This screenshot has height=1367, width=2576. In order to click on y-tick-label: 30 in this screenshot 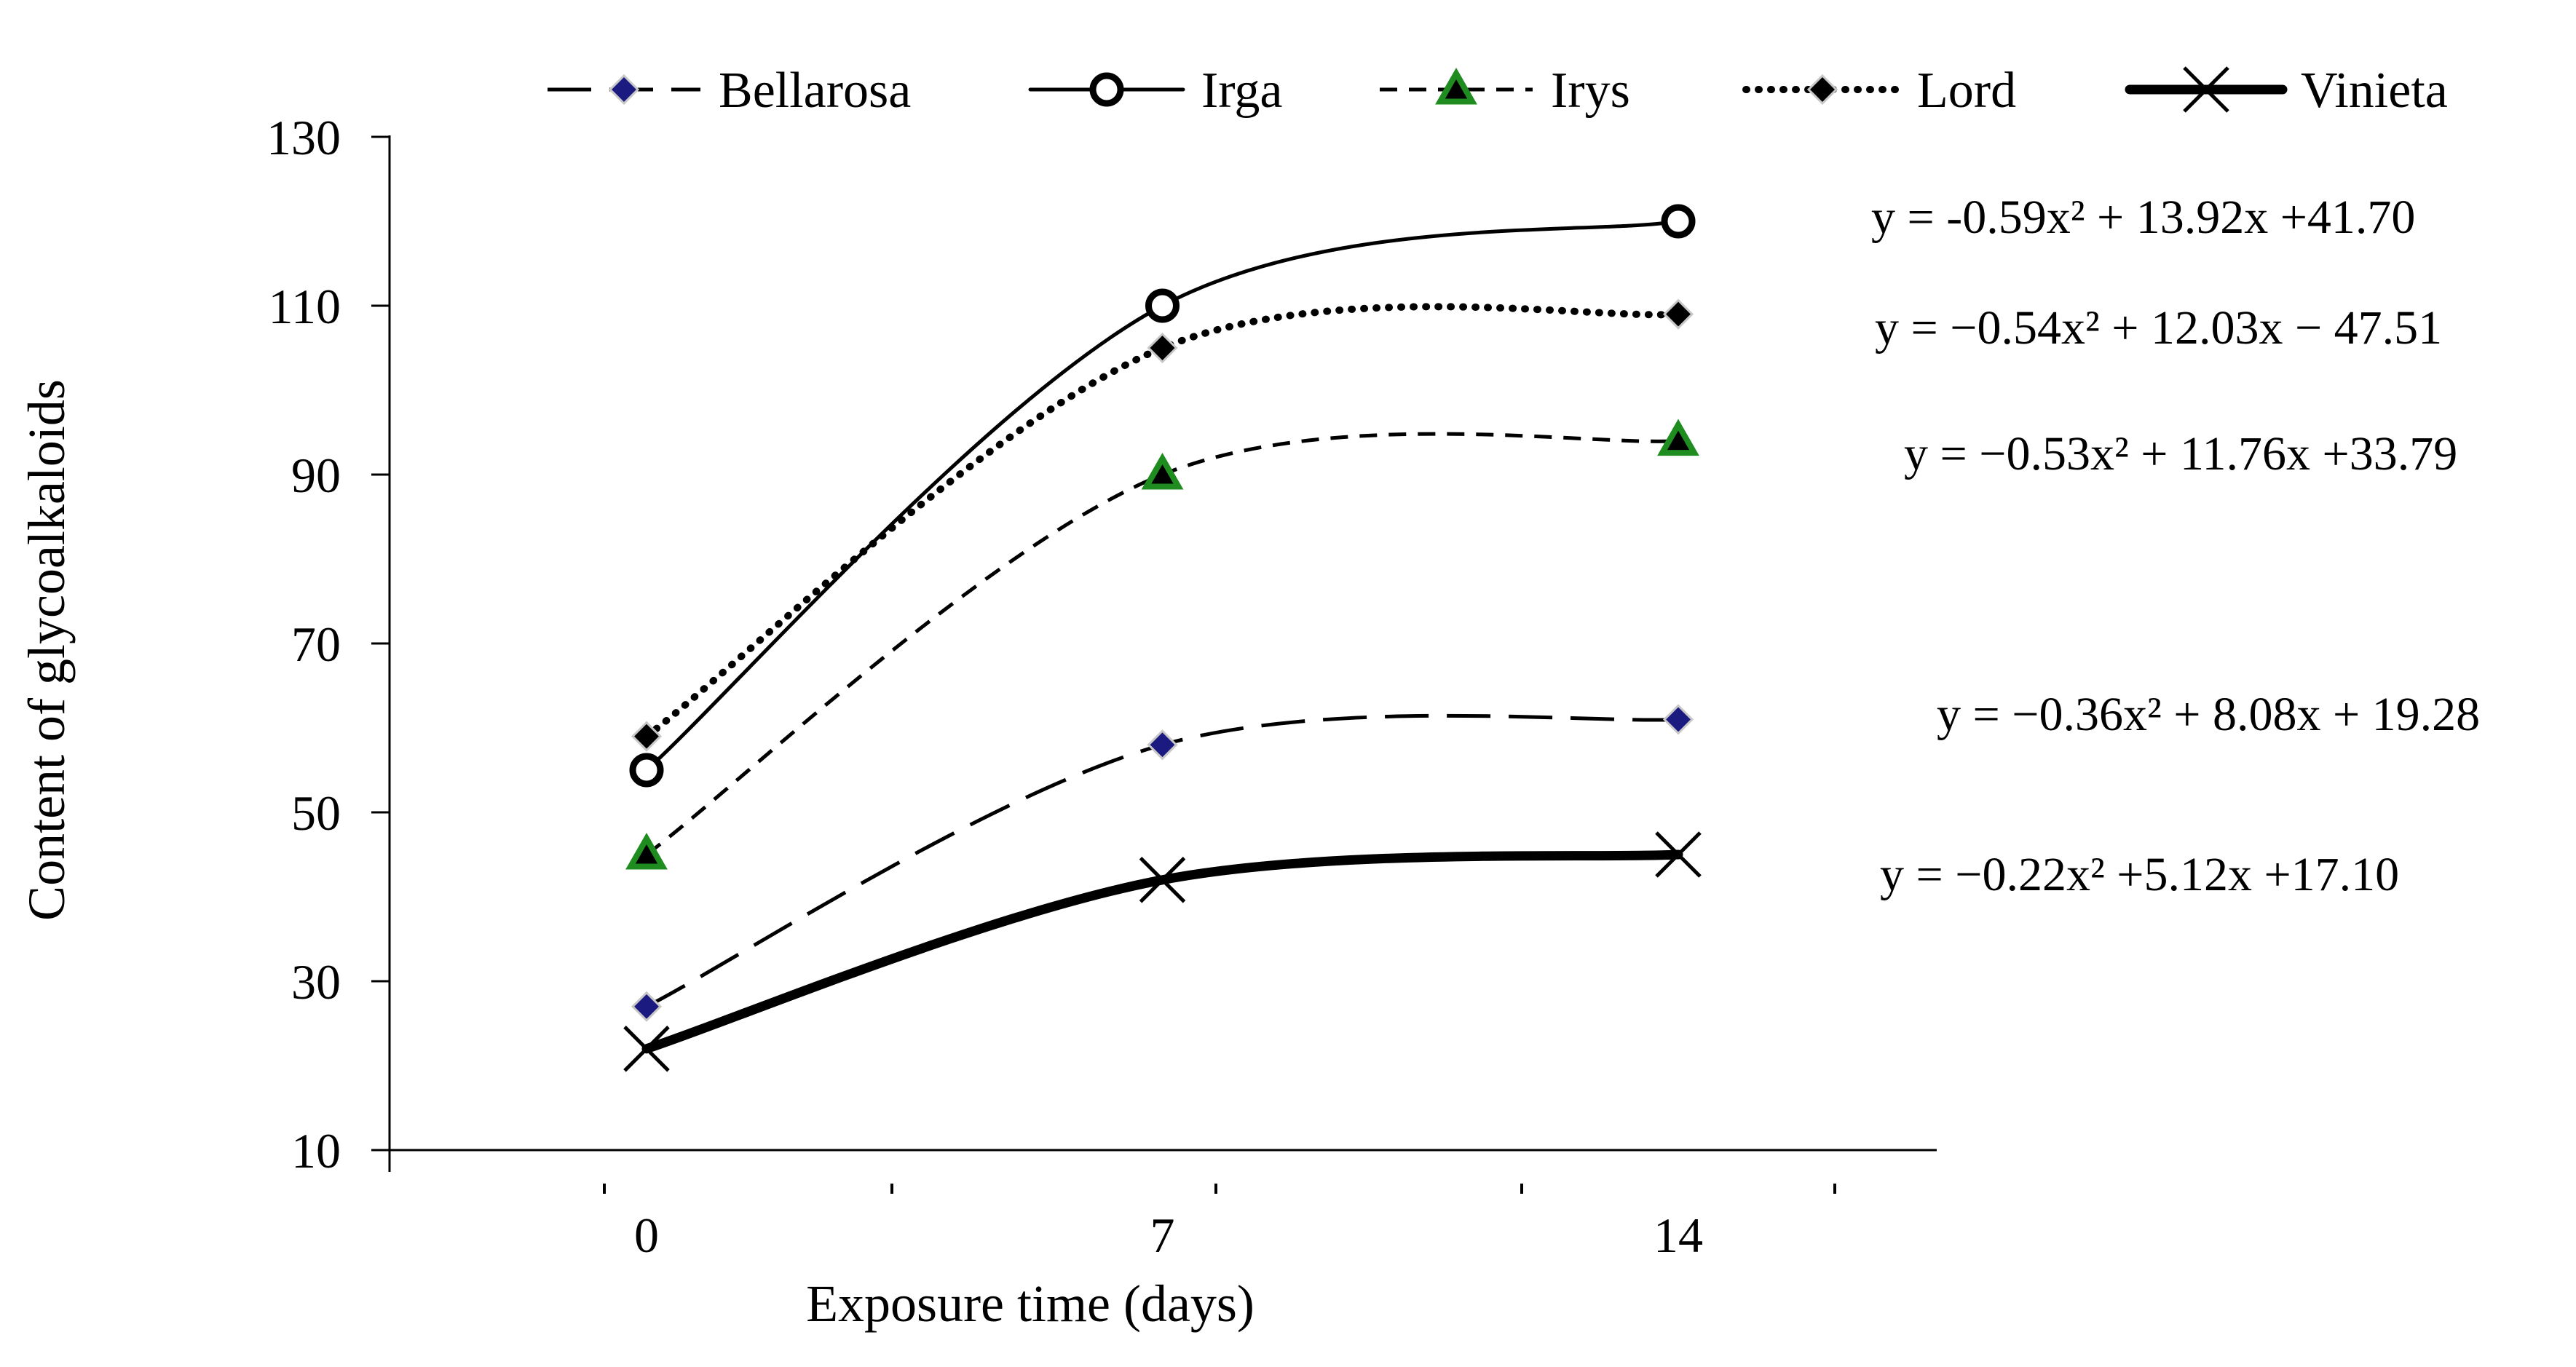, I will do `click(316, 982)`.